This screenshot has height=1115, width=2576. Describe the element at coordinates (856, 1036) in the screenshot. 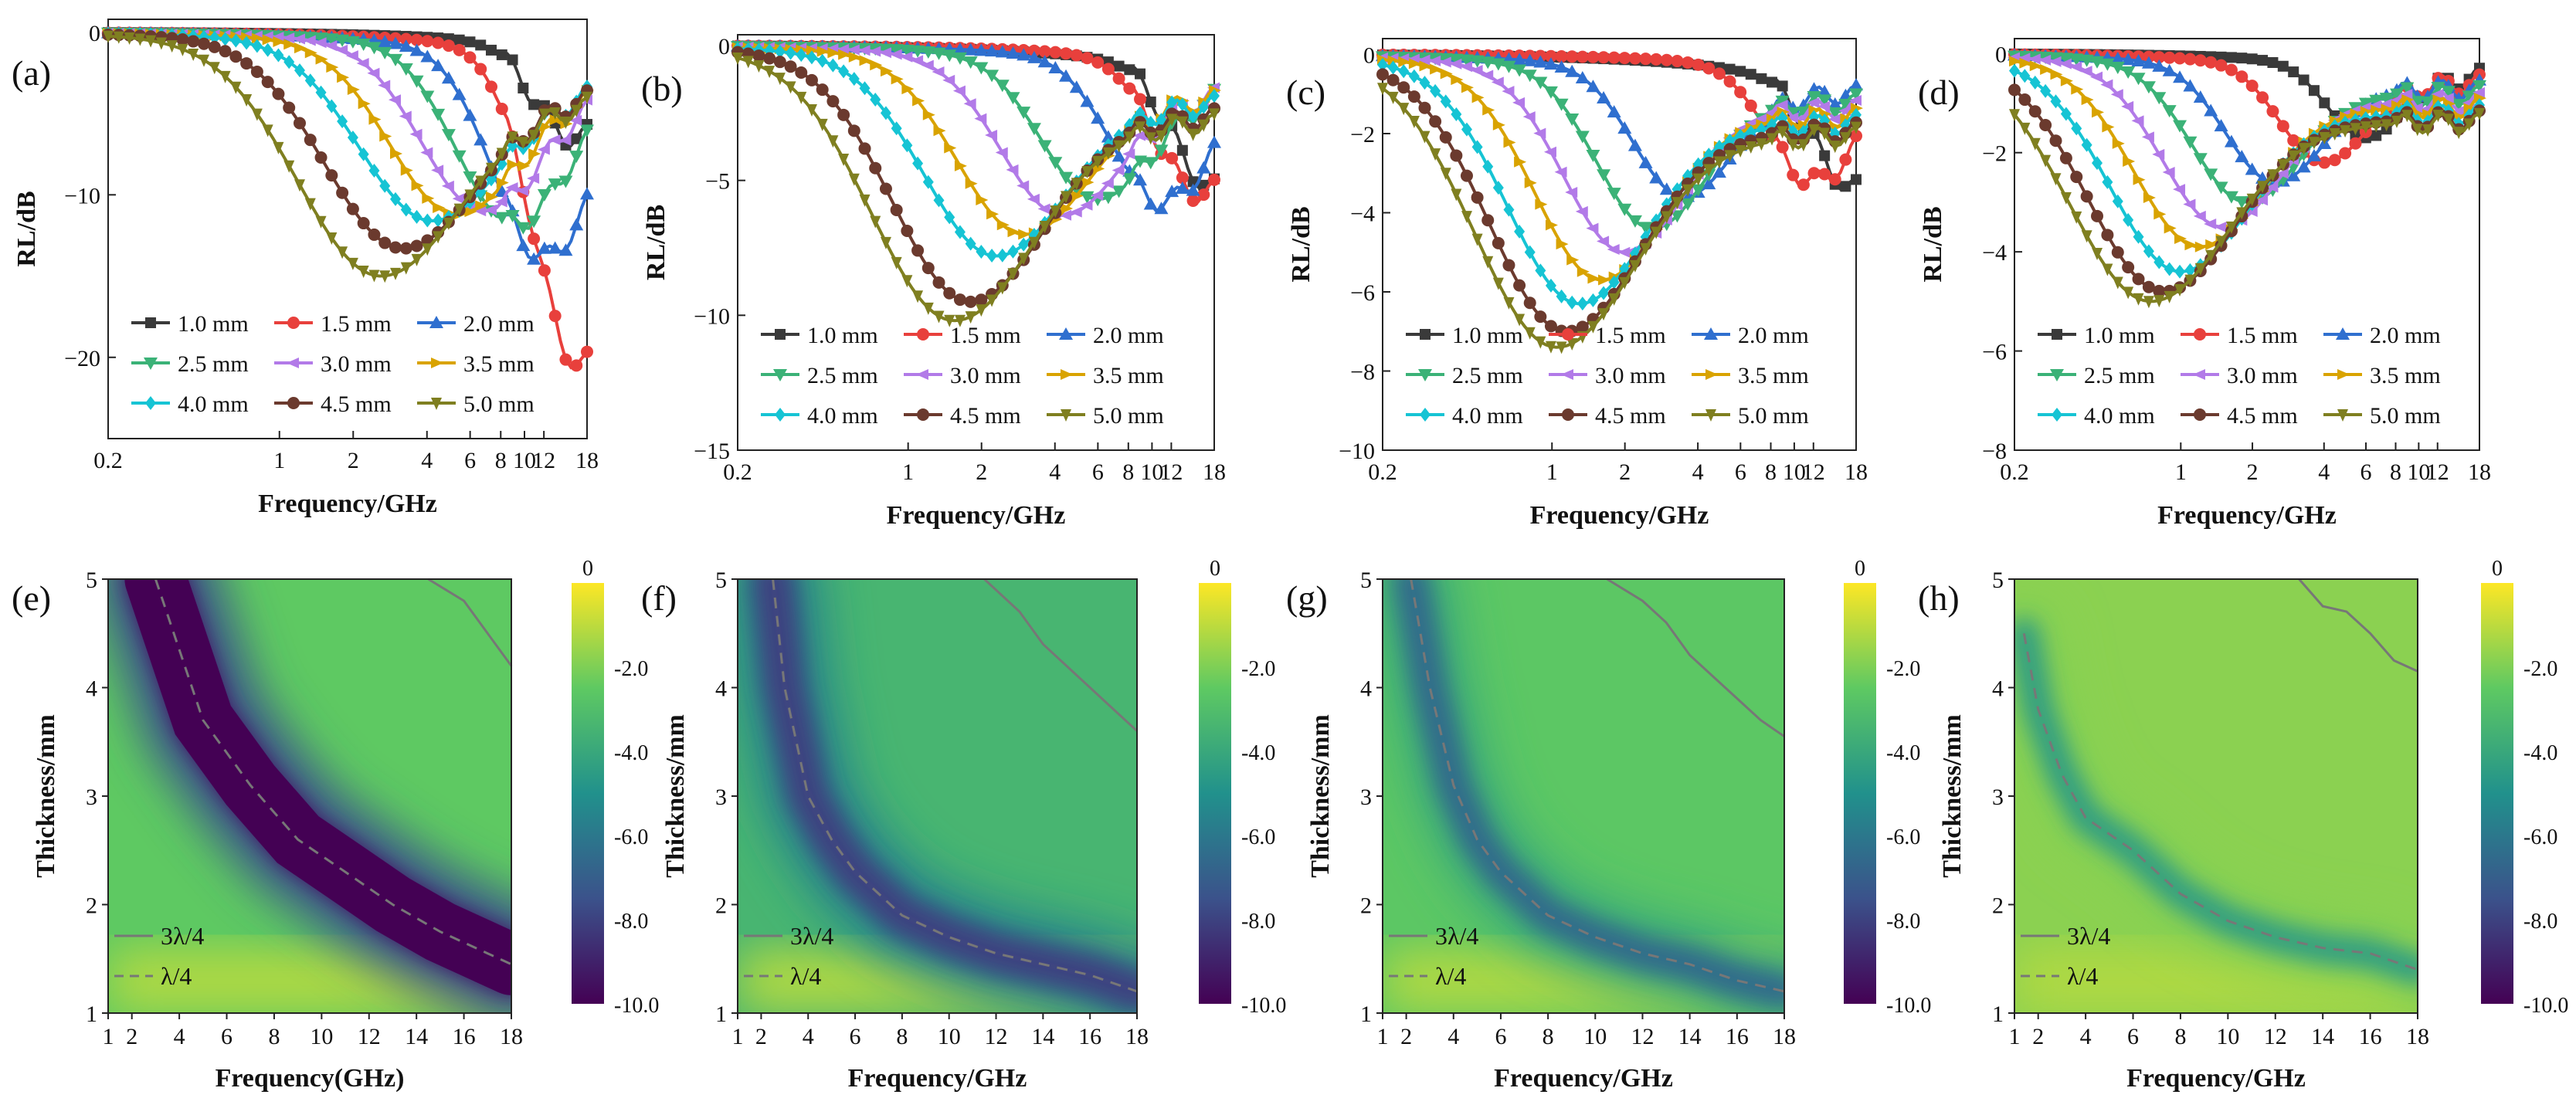

I see `x-tick-label: 6` at that location.